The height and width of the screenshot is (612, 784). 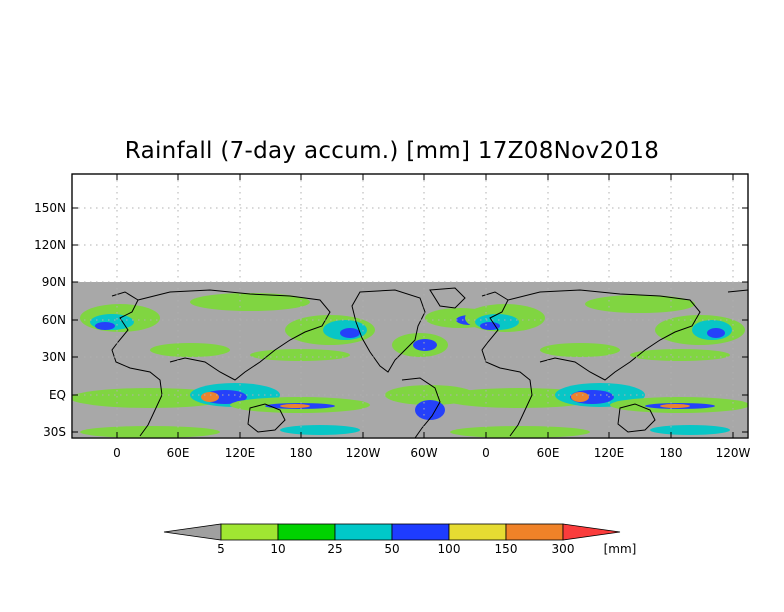 What do you see at coordinates (54, 357) in the screenshot?
I see `y-tick-label: 30N` at bounding box center [54, 357].